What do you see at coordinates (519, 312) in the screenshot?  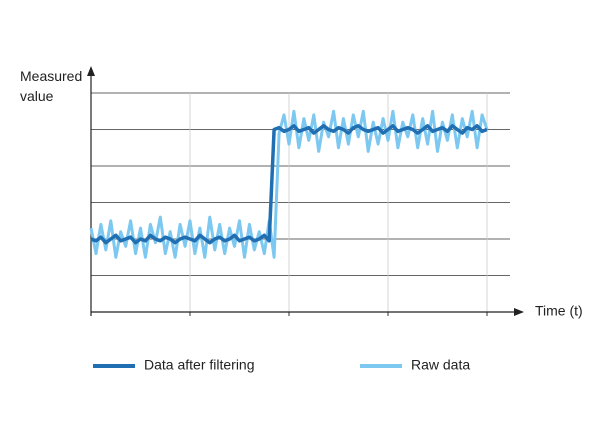 I see `x-axis-arrow` at bounding box center [519, 312].